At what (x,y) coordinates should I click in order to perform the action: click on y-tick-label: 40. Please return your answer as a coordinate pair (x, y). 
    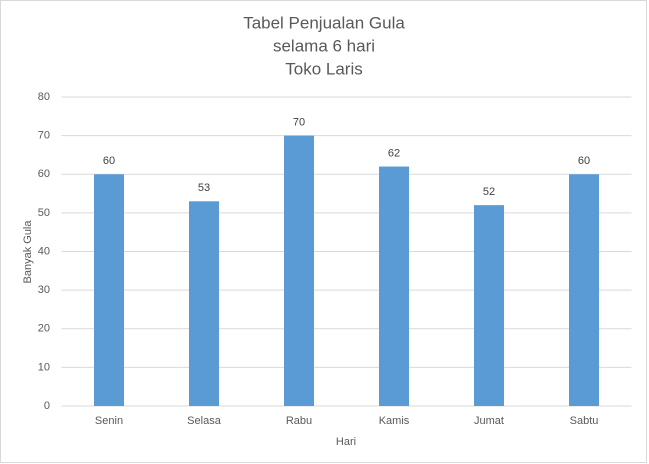
    Looking at the image, I should click on (44, 251).